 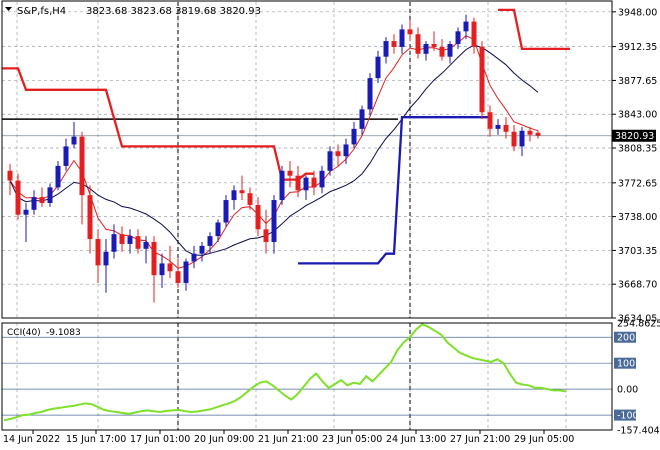 What do you see at coordinates (637, 149) in the screenshot?
I see `price-tick-label: 3808.35` at bounding box center [637, 149].